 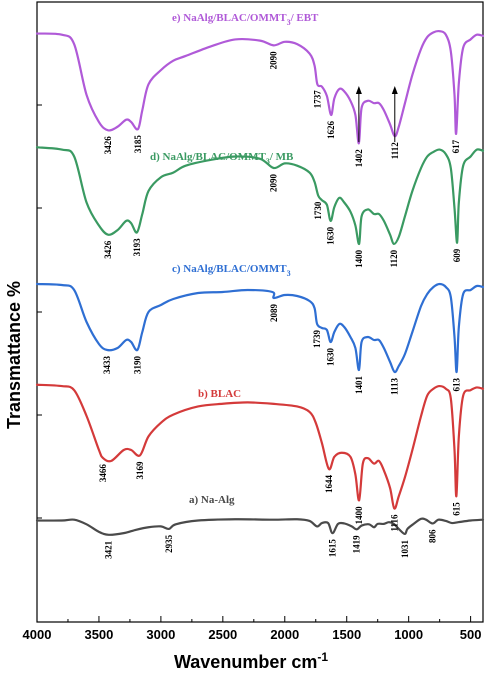 I want to click on x-axis-ticks: 4000 3500 3000 2500 2000 1500 1000 500, so click(x=252, y=629).